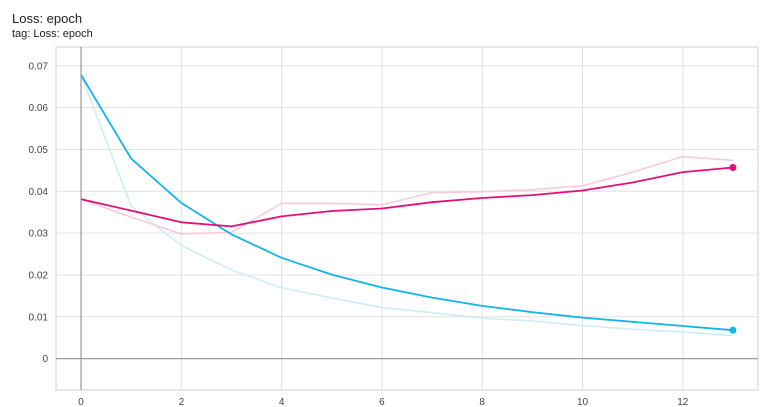 The image size is (760, 407). Describe the element at coordinates (39, 317) in the screenshot. I see `y-tick-label: 0.01` at that location.